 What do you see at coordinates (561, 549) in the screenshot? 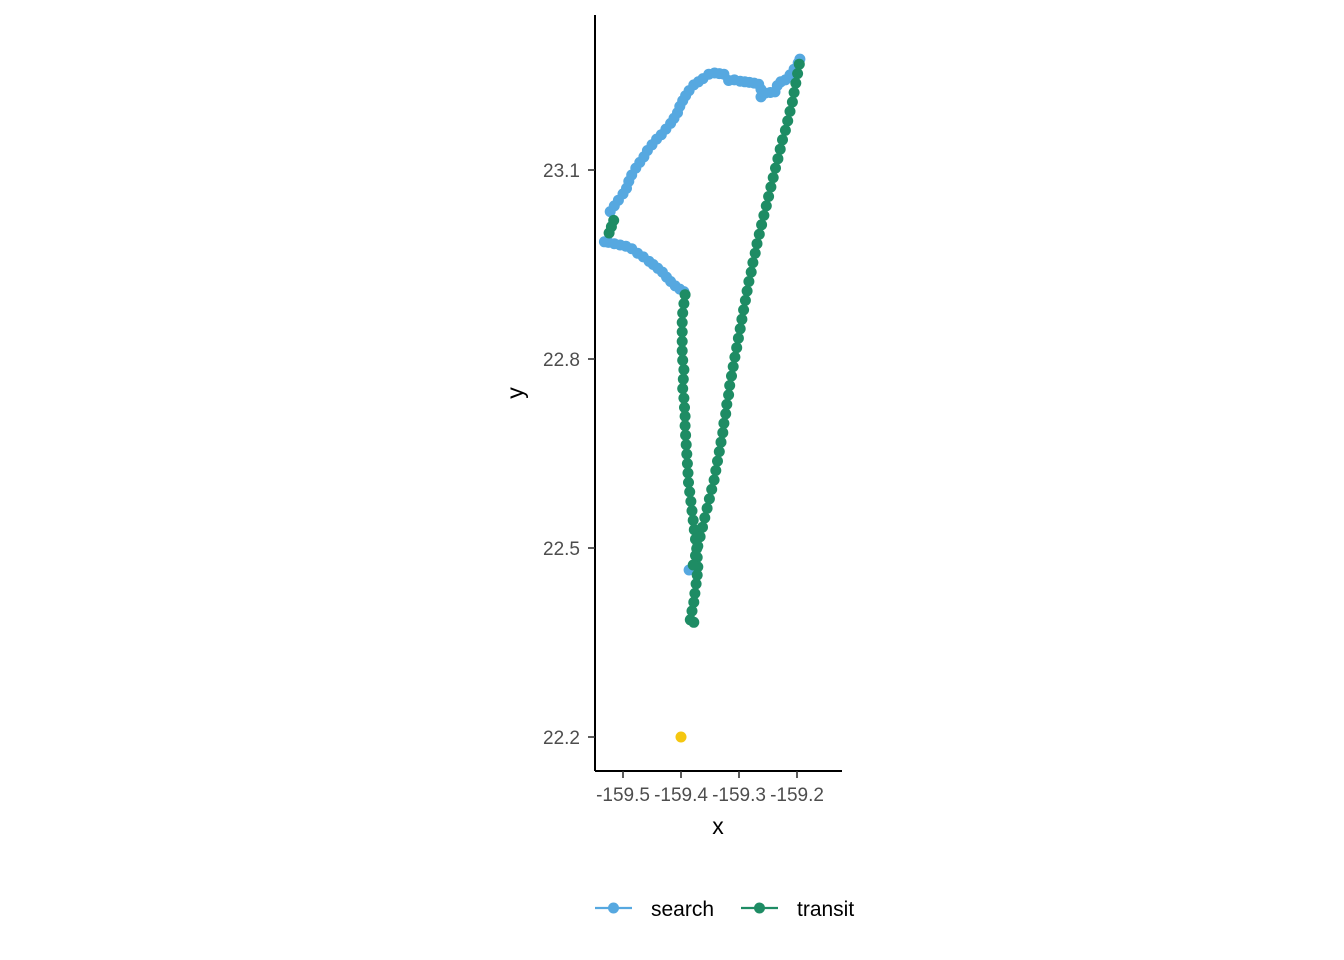
I see `y-tick-label: 22.5` at bounding box center [561, 549].